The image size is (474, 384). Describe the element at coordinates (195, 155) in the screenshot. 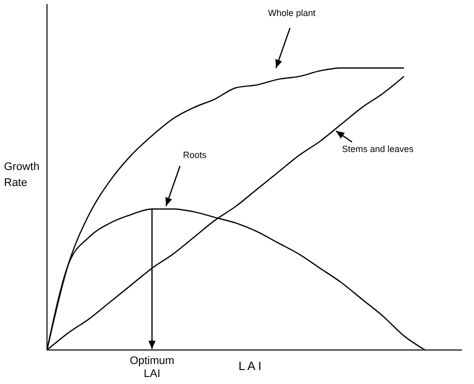

I see `text: Roots` at that location.